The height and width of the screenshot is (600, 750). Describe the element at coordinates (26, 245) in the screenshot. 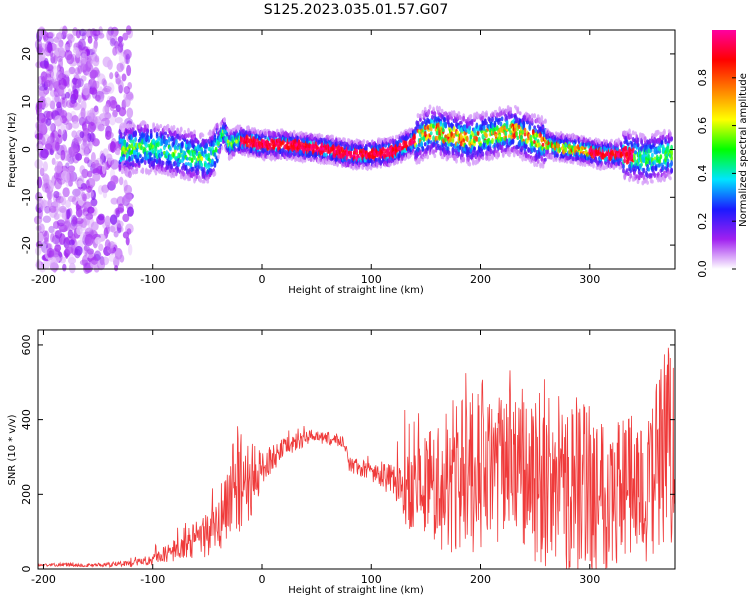

I see `y-tick-label: -20` at that location.